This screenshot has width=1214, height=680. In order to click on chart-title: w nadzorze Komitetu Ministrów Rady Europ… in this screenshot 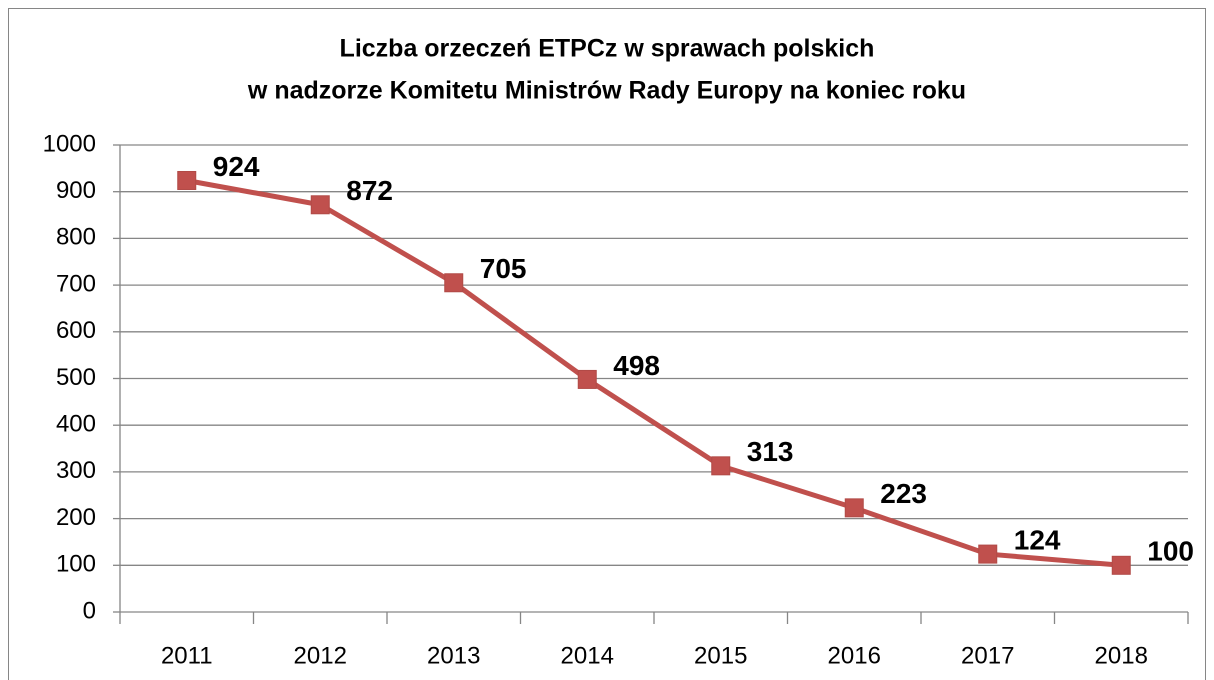, I will do `click(606, 91)`.